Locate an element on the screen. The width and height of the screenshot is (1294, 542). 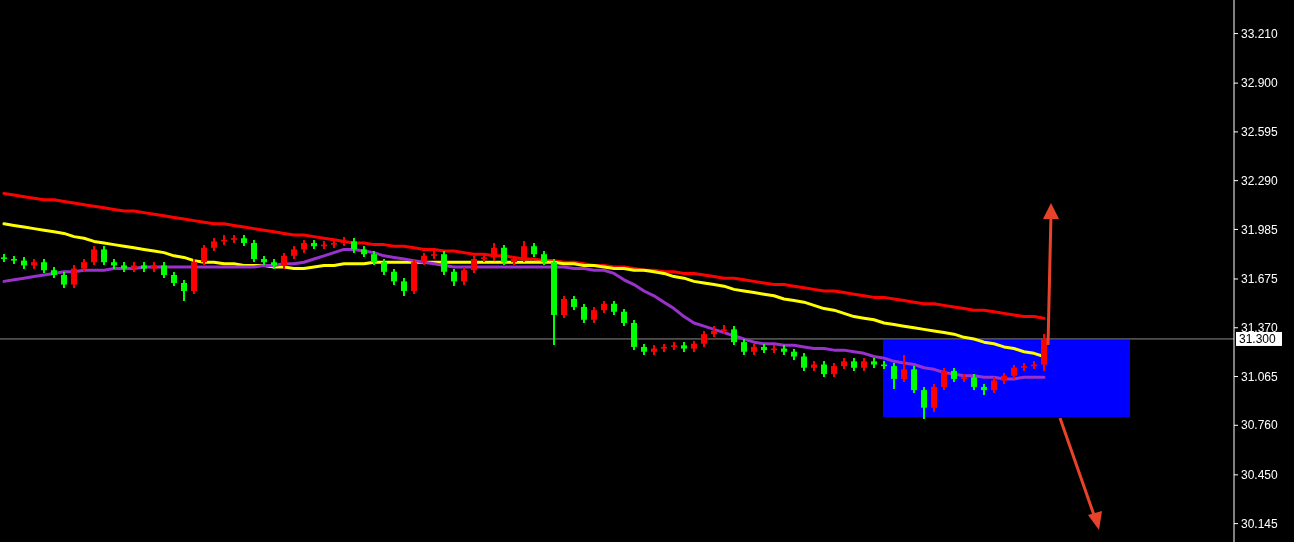
y-tick-label: 32.900 is located at coordinates (1260, 83).